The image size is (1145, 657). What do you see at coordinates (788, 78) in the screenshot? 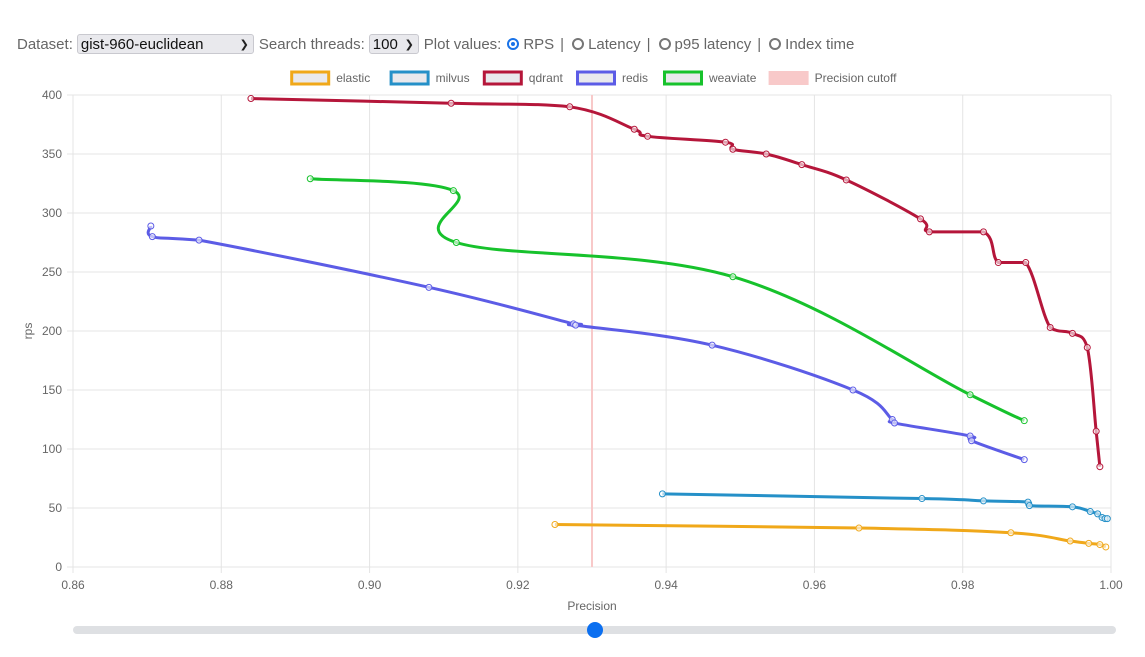
I see `legend-swatch-precision-cutoff` at bounding box center [788, 78].